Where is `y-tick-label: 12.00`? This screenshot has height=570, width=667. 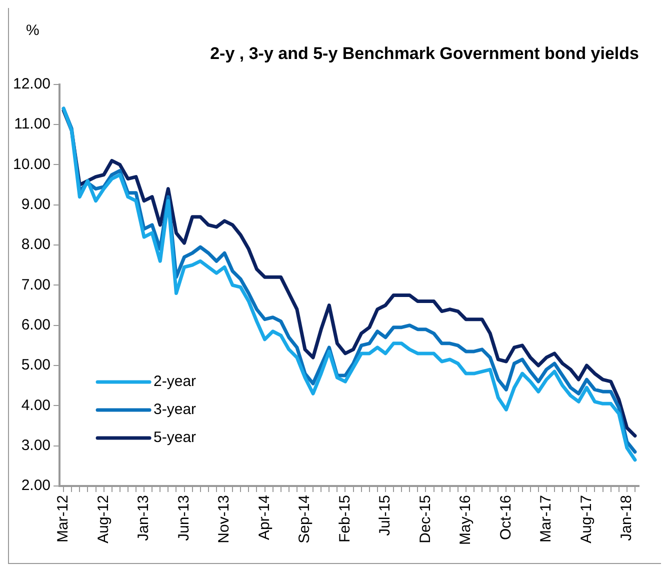
y-tick-label: 12.00 is located at coordinates (31, 84).